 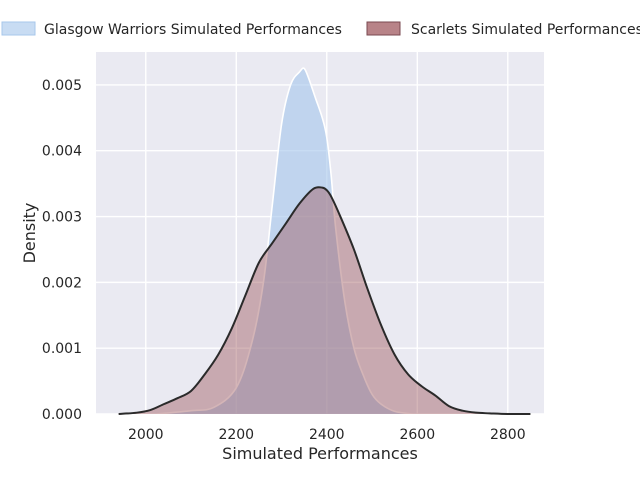 I want to click on scarlets-legend-swatch, so click(x=383, y=28).